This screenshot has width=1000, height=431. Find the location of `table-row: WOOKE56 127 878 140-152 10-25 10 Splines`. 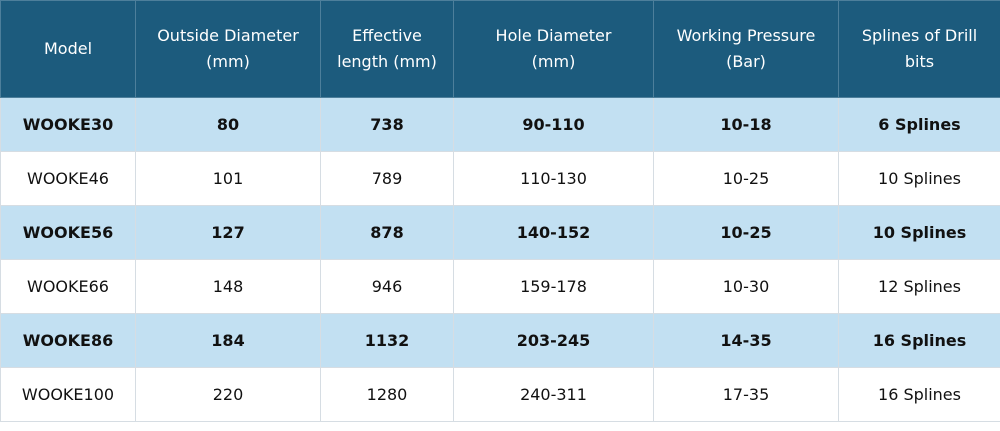

table-row: WOOKE56 127 878 140-152 10-25 10 Splines is located at coordinates (500, 232).